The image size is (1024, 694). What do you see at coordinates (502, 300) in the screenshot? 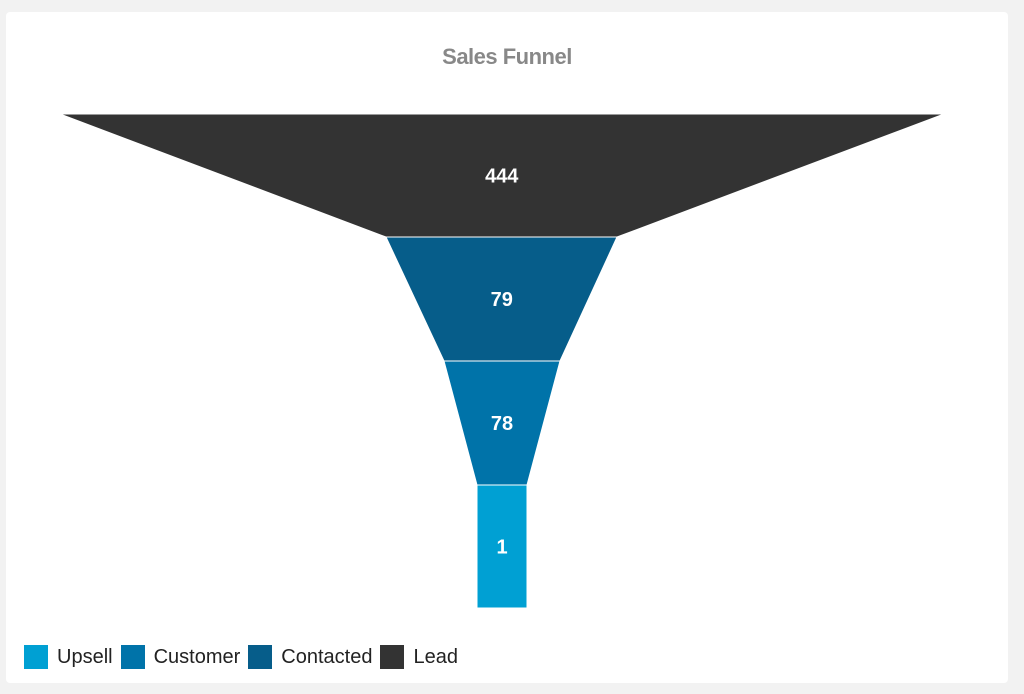
I see `data-label-contacted: 79` at bounding box center [502, 300].